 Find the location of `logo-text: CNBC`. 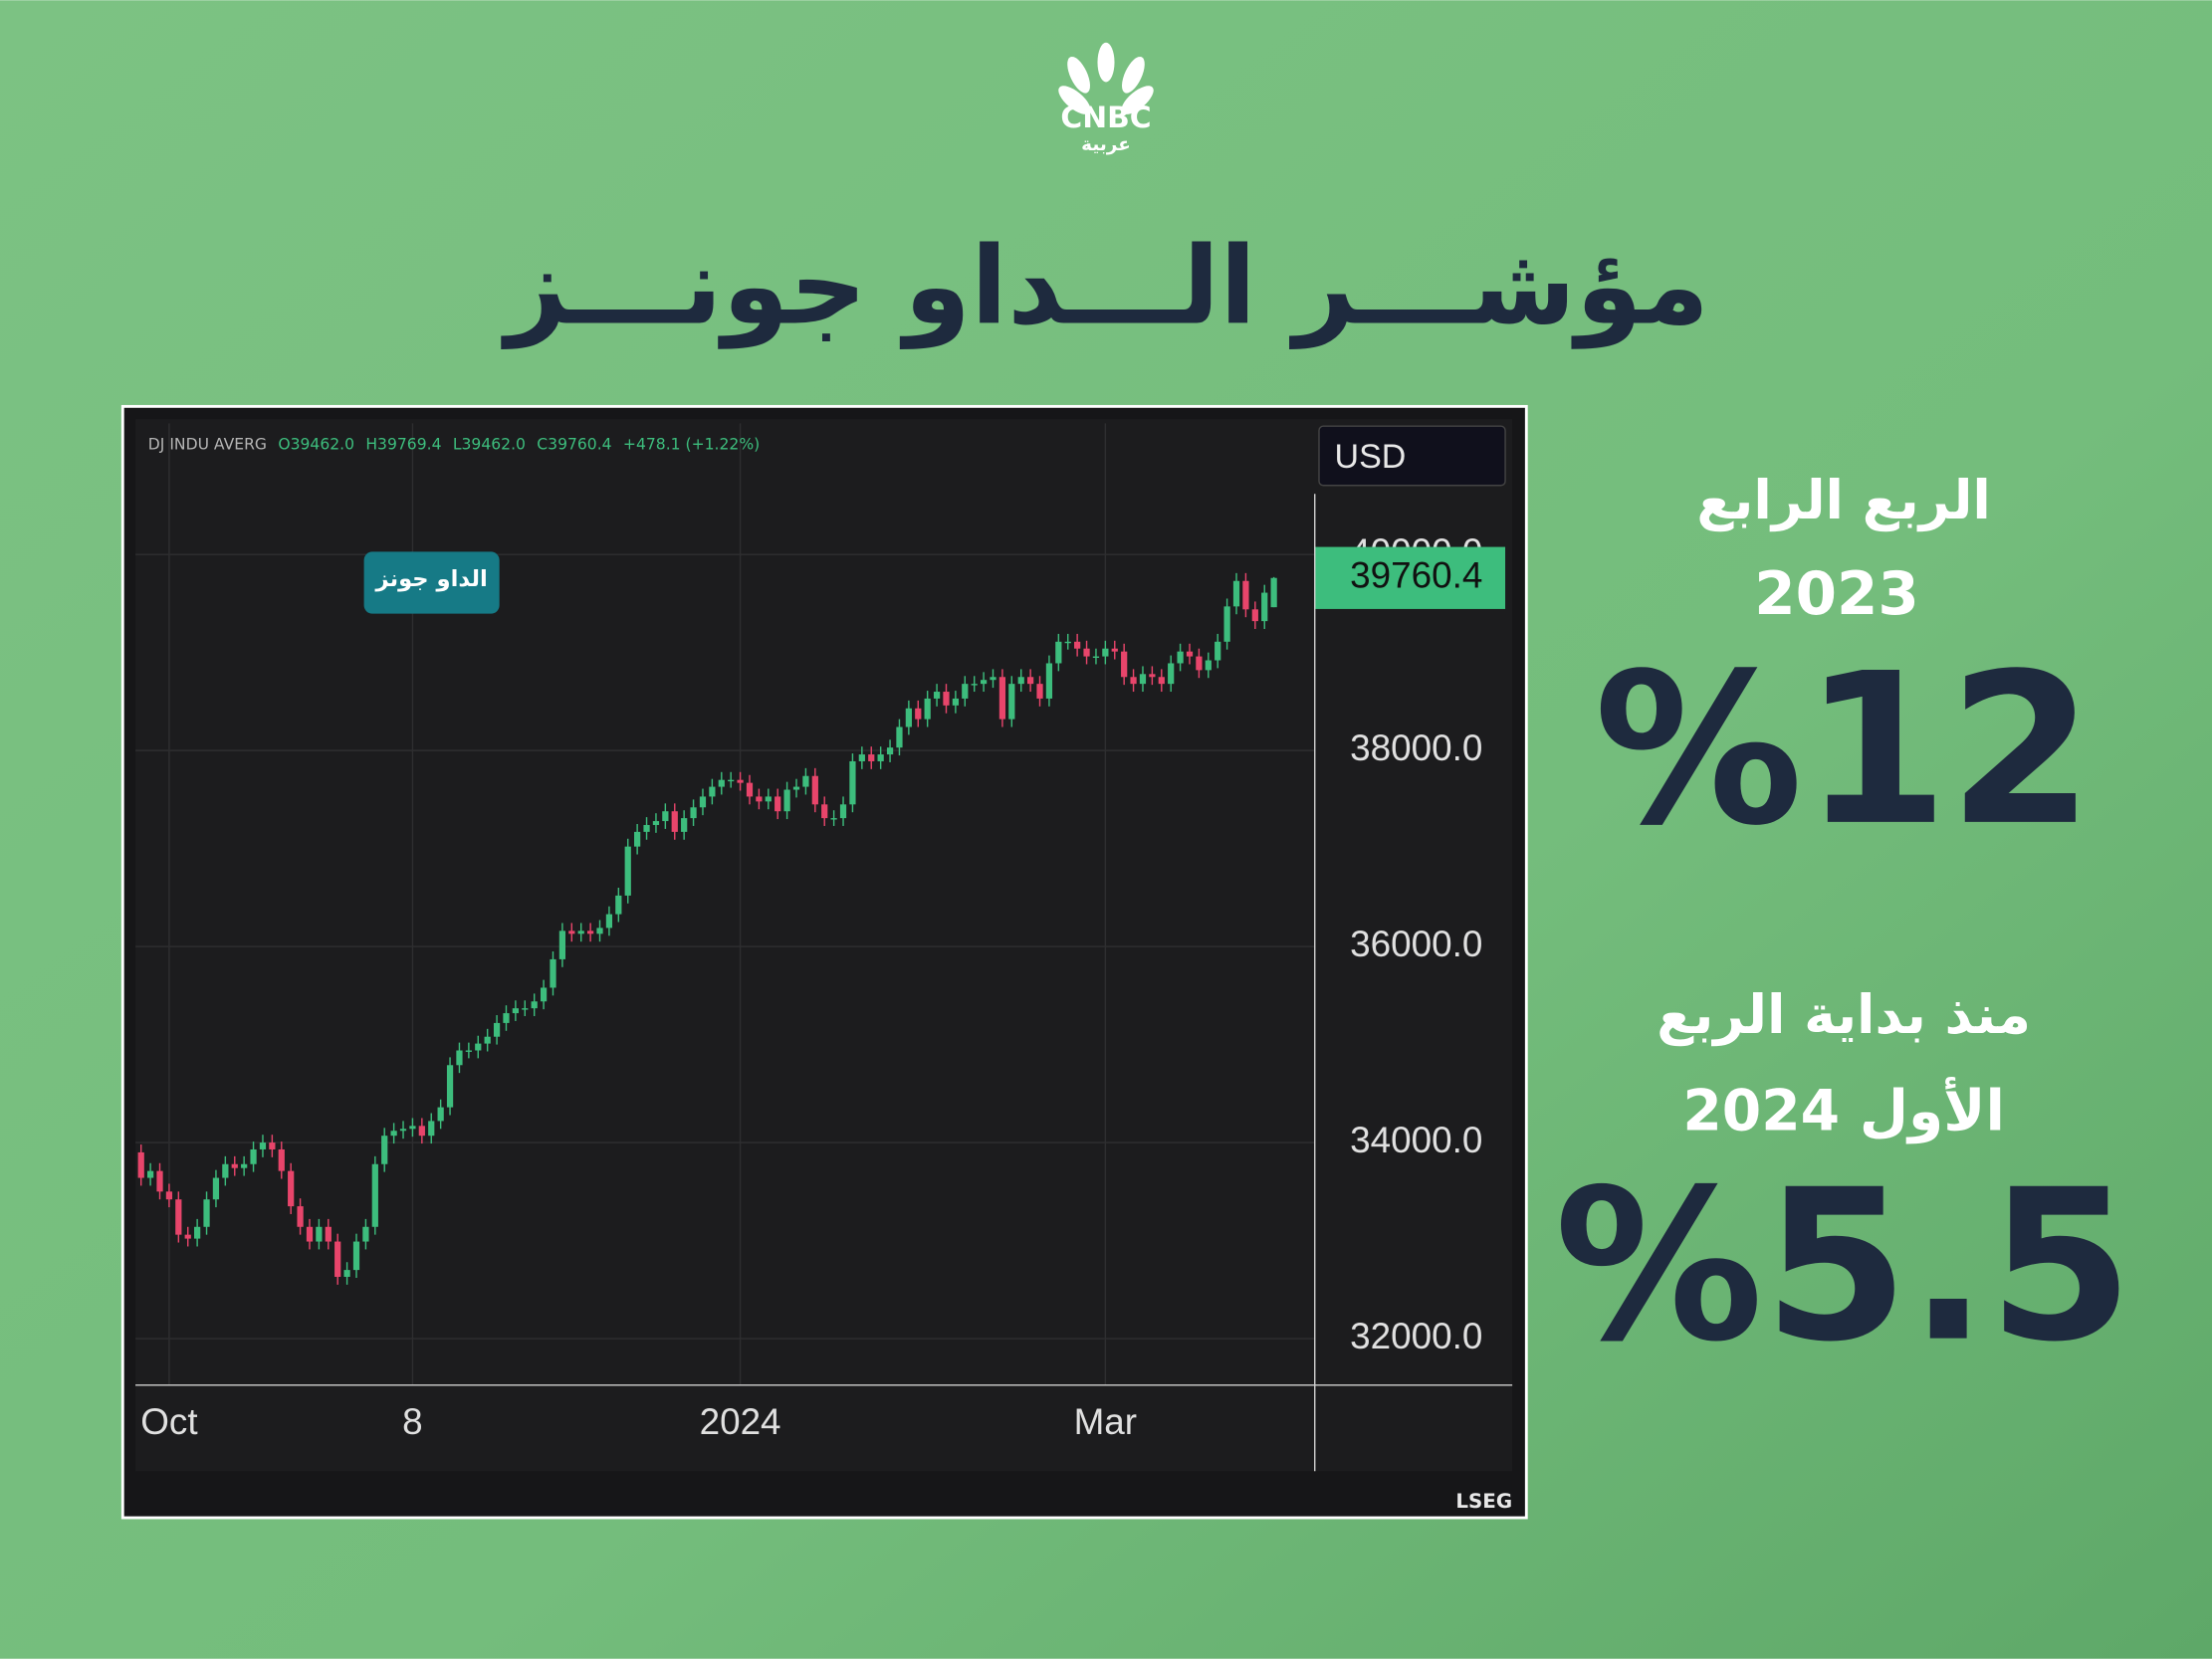

logo-text: CNBC is located at coordinates (1105, 118).